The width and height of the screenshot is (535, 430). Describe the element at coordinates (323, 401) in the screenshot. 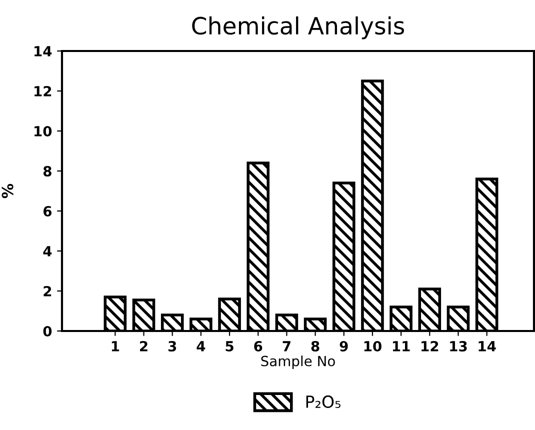

I see `legend-label: P₂O₅` at that location.